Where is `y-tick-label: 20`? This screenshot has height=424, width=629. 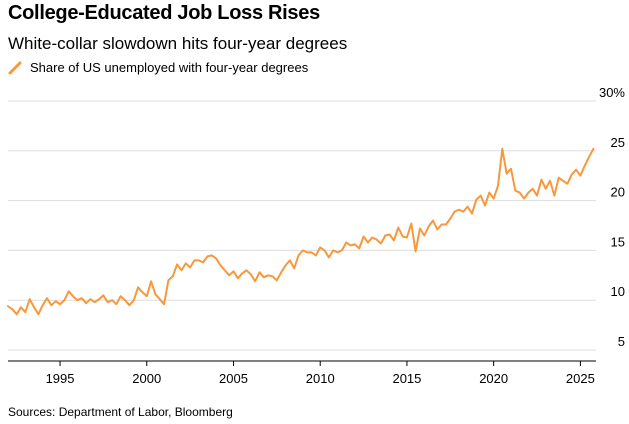
y-tick-label: 20 is located at coordinates (618, 192).